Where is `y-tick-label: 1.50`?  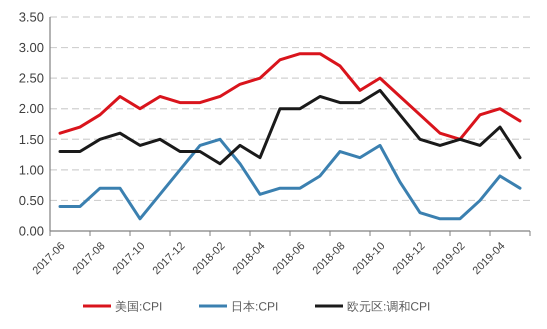
y-tick-label: 1.50 is located at coordinates (31, 139).